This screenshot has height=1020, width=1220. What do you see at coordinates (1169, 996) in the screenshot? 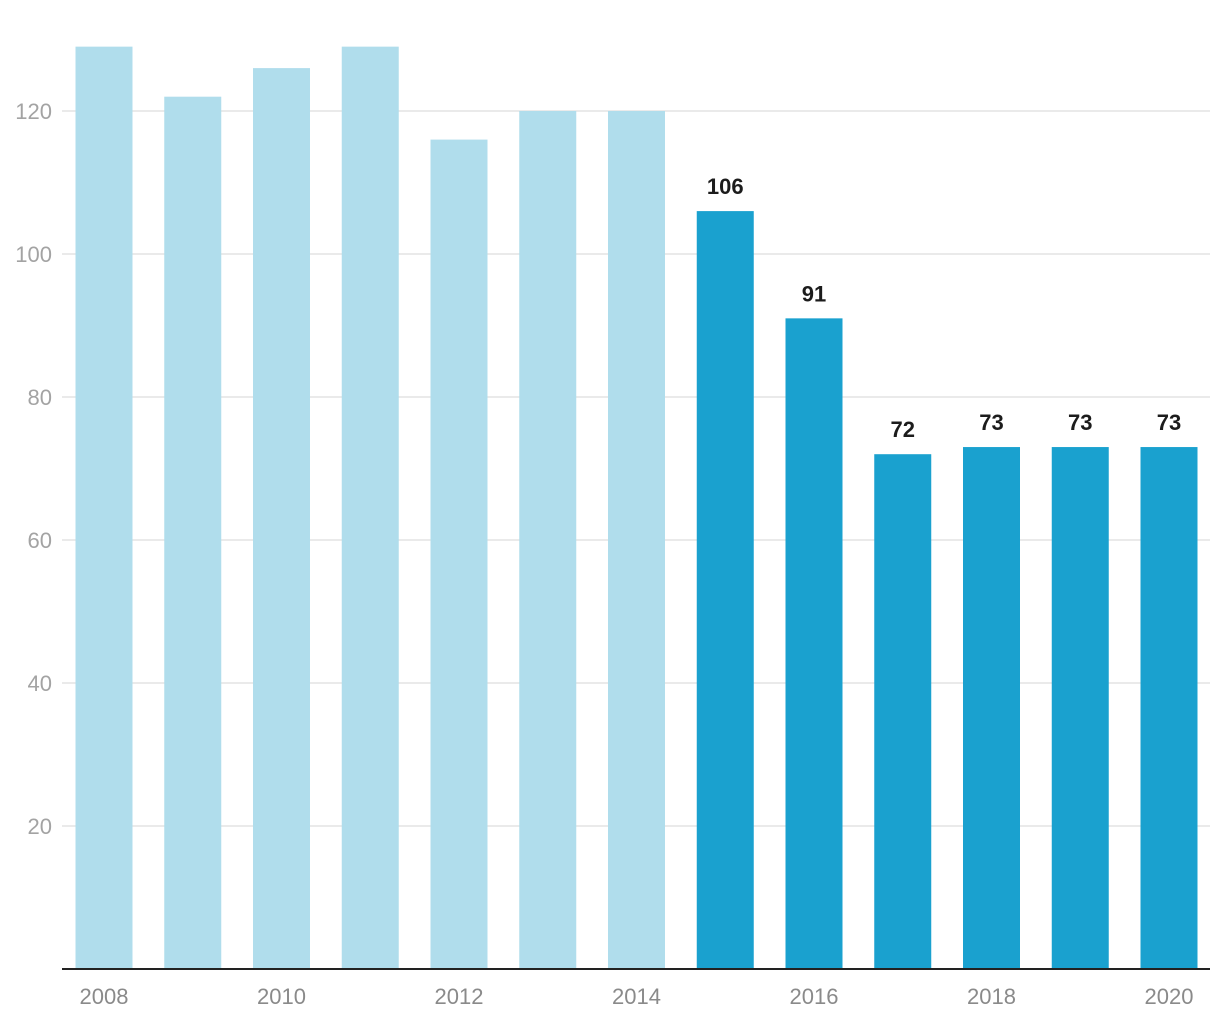
I see `x-tick-label: 2020` at bounding box center [1169, 996].